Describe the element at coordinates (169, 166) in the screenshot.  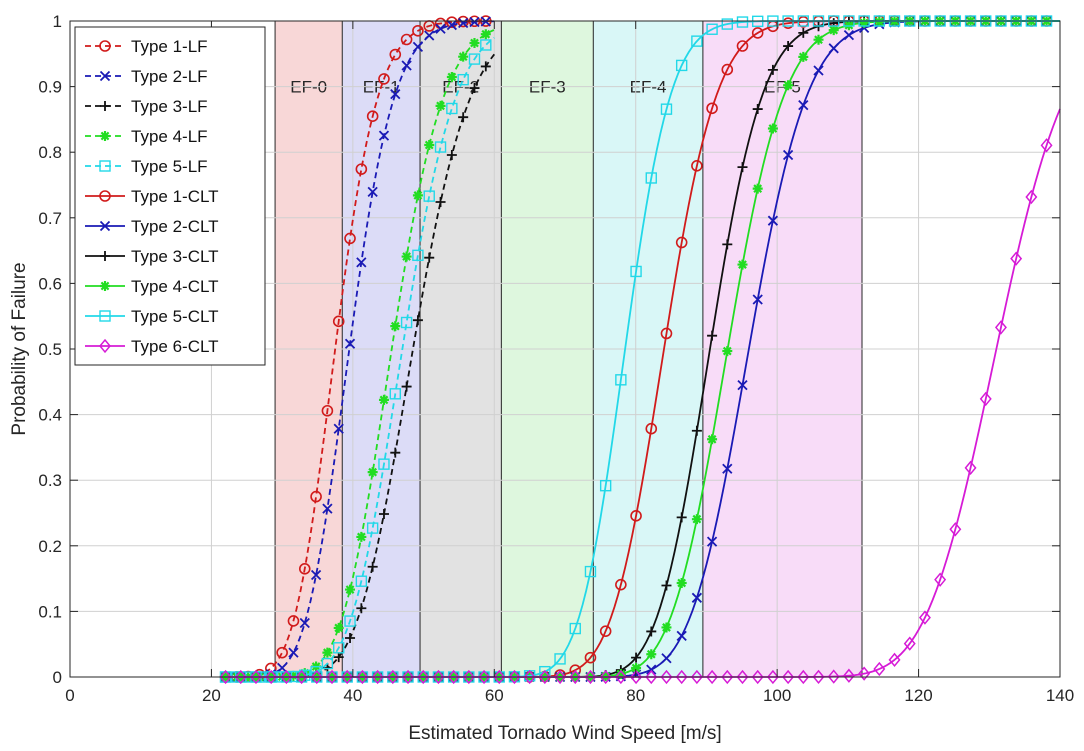
I see `legend-label: Type 5-LF` at that location.